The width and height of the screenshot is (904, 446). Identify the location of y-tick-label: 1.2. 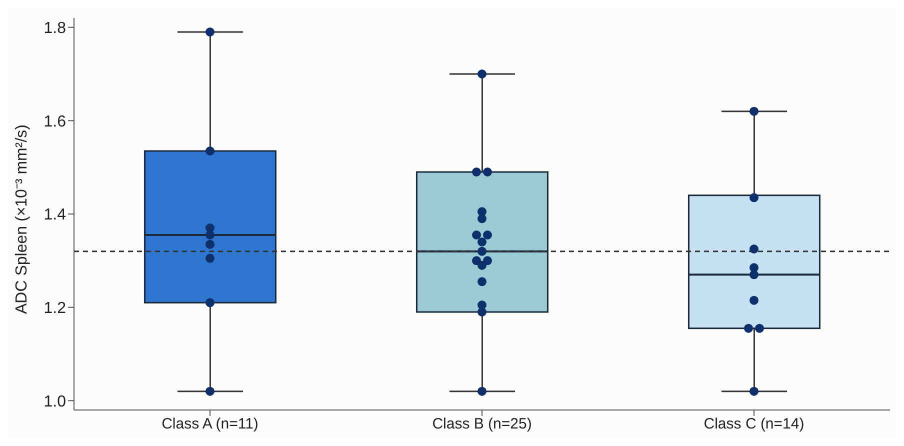
(55, 309).